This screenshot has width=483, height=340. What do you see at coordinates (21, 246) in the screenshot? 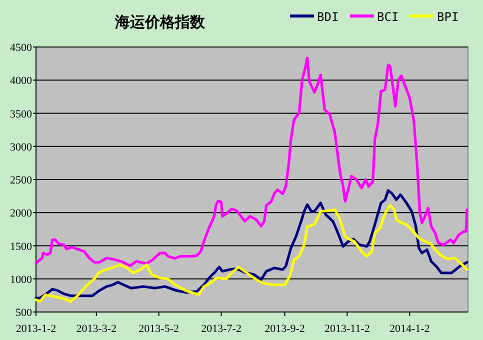
I see `y-tick-label: 1500` at bounding box center [21, 246].